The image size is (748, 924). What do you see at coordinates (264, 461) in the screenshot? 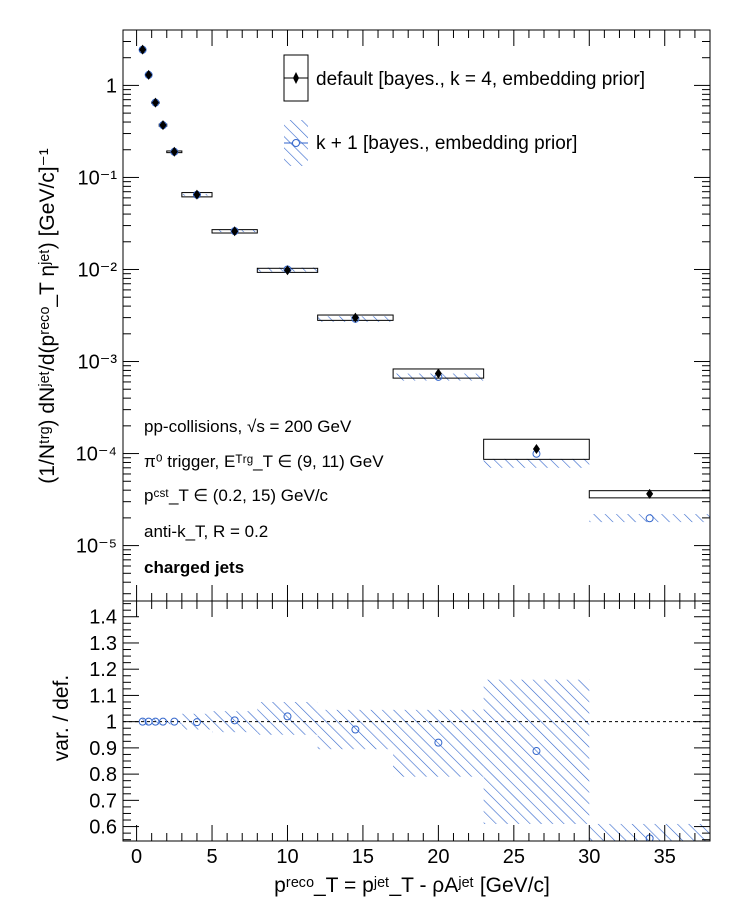
I see `annotation-trigger: π⁰ trigger, Eᵀʳᵍ_T ∈ (9, 11) GeV` at bounding box center [264, 461].